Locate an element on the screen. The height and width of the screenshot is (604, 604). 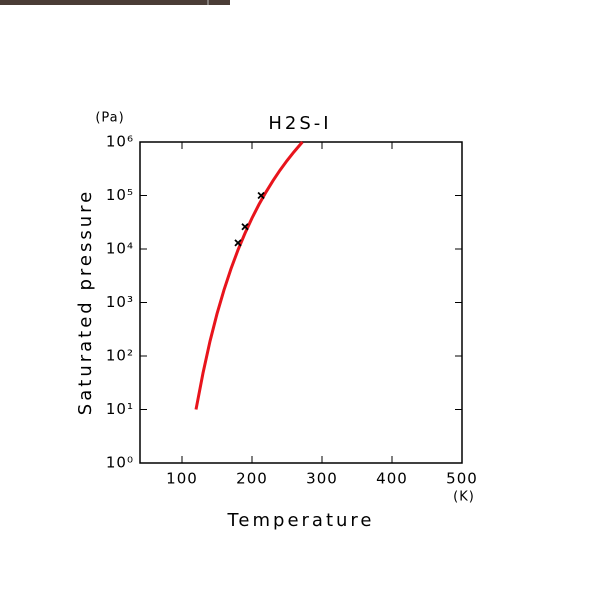
window-strip is located at coordinates (115, 2).